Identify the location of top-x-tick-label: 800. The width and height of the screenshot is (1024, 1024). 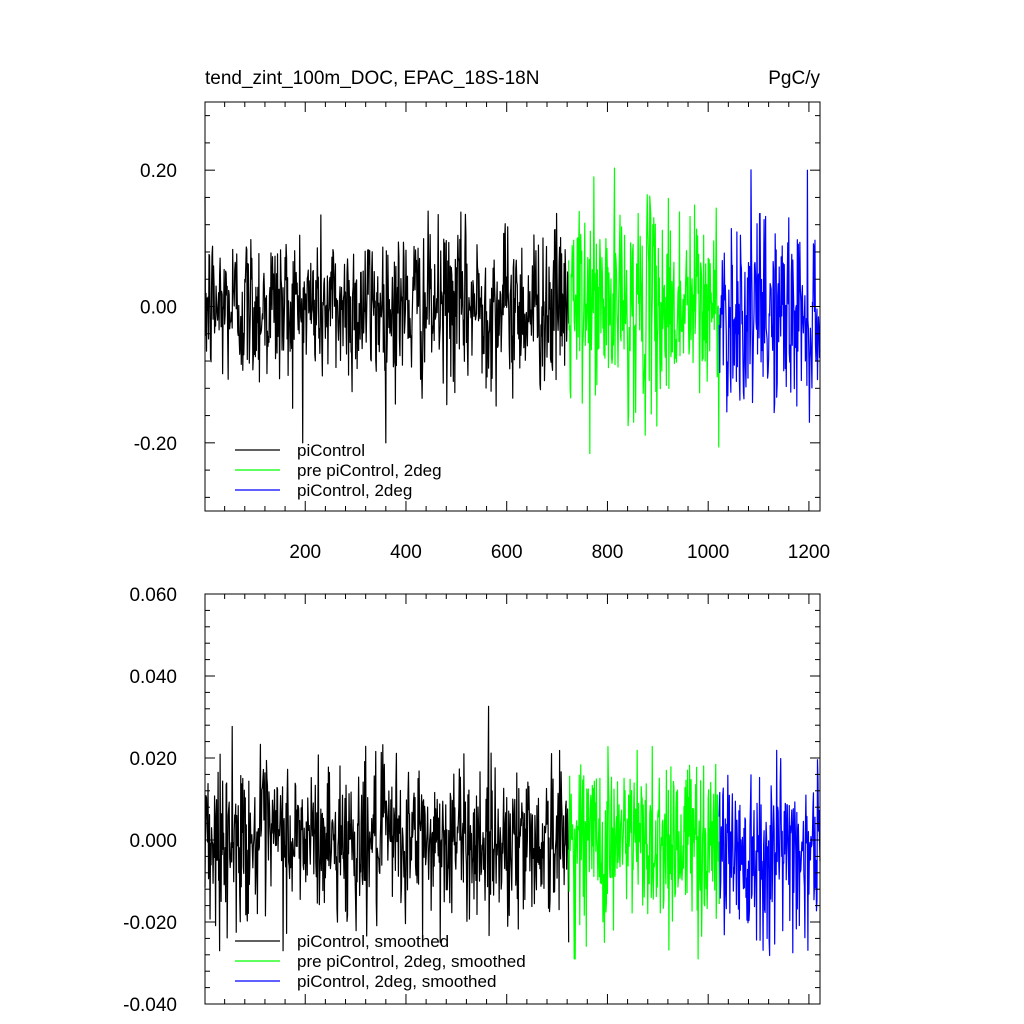
(608, 552).